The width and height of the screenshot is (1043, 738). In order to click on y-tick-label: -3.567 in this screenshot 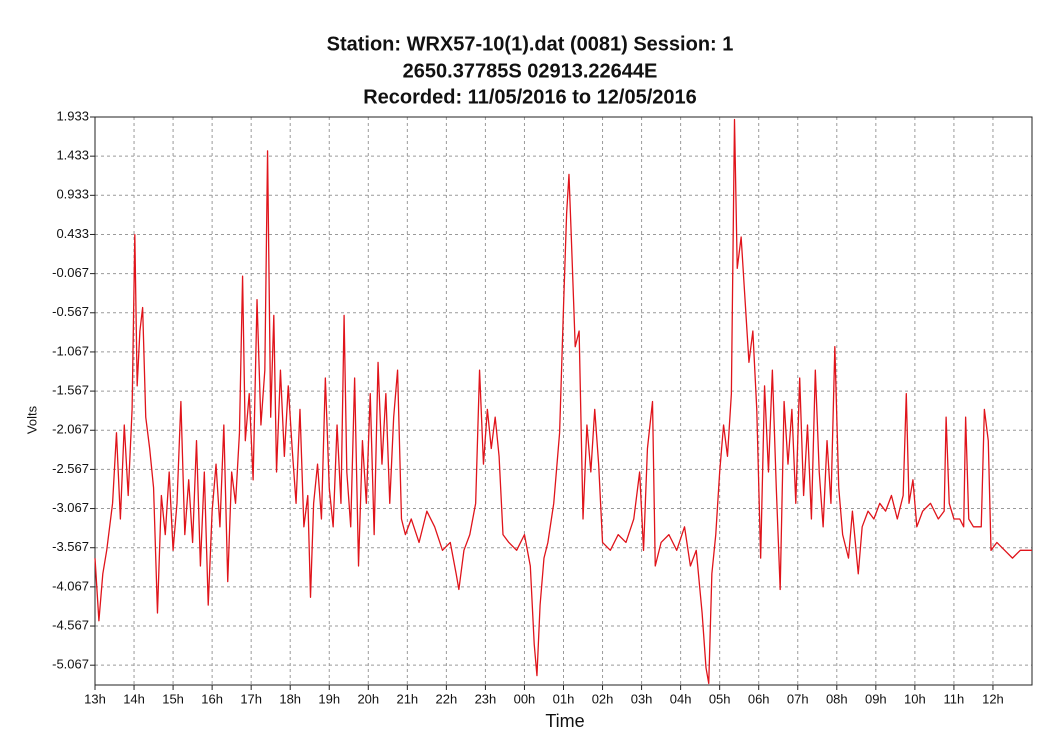, I will do `click(70, 546)`.